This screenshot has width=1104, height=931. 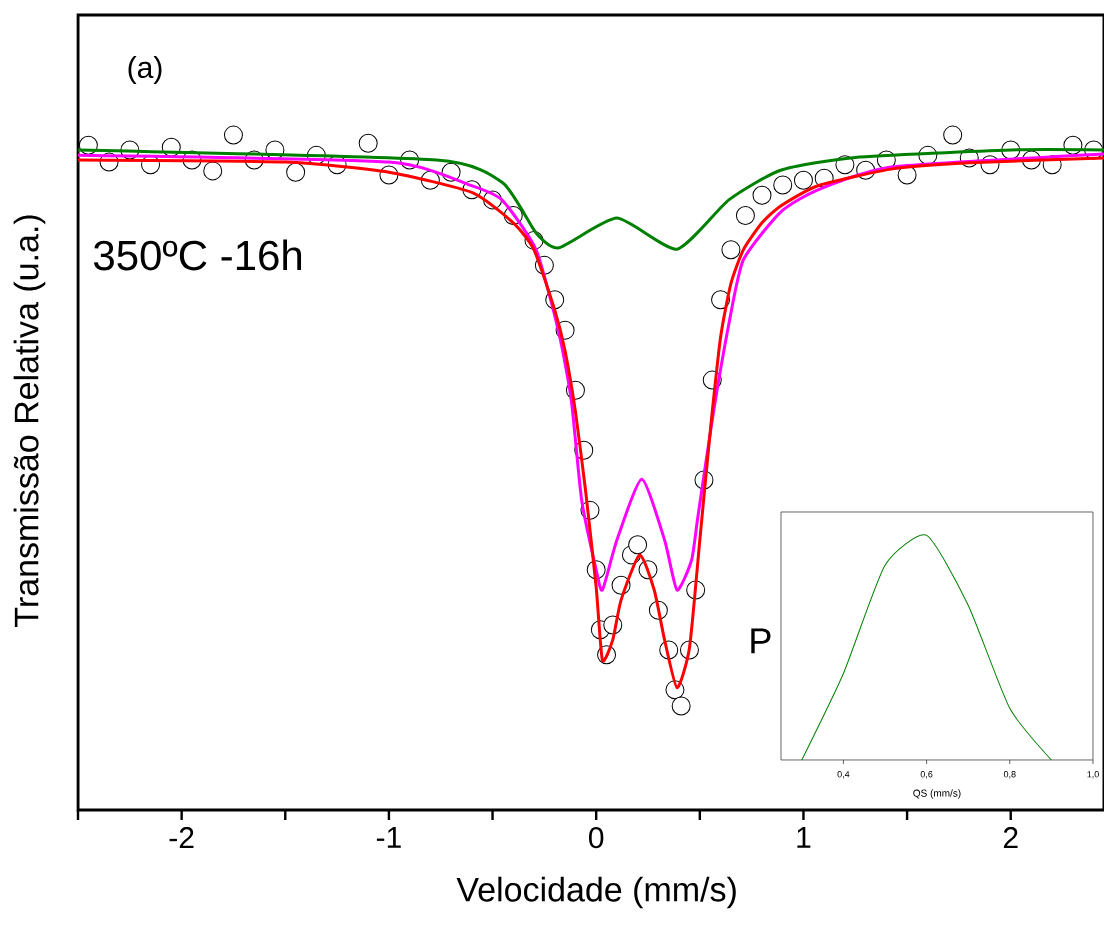 What do you see at coordinates (29, 421) in the screenshot?
I see `y-axis-title: Transmissão Relativa (u.a.)` at bounding box center [29, 421].